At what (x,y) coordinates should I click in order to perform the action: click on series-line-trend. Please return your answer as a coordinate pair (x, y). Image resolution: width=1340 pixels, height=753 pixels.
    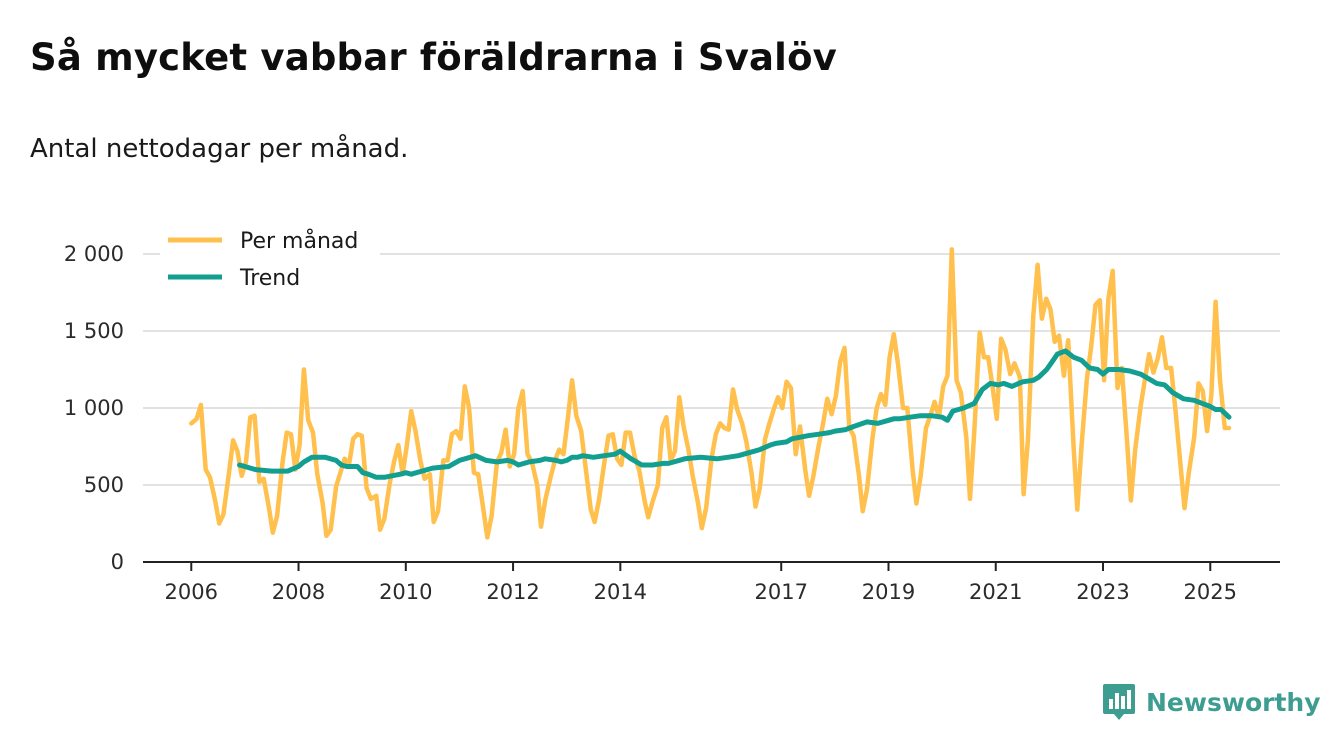
    Looking at the image, I should click on (734, 414).